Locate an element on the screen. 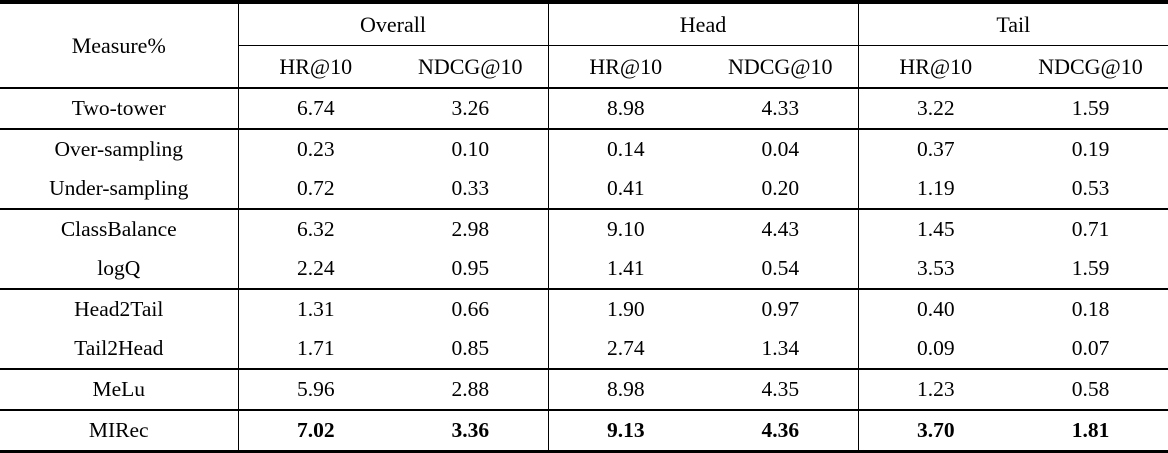 The image size is (1168, 453). value-cell: 1.90 is located at coordinates (625, 309).